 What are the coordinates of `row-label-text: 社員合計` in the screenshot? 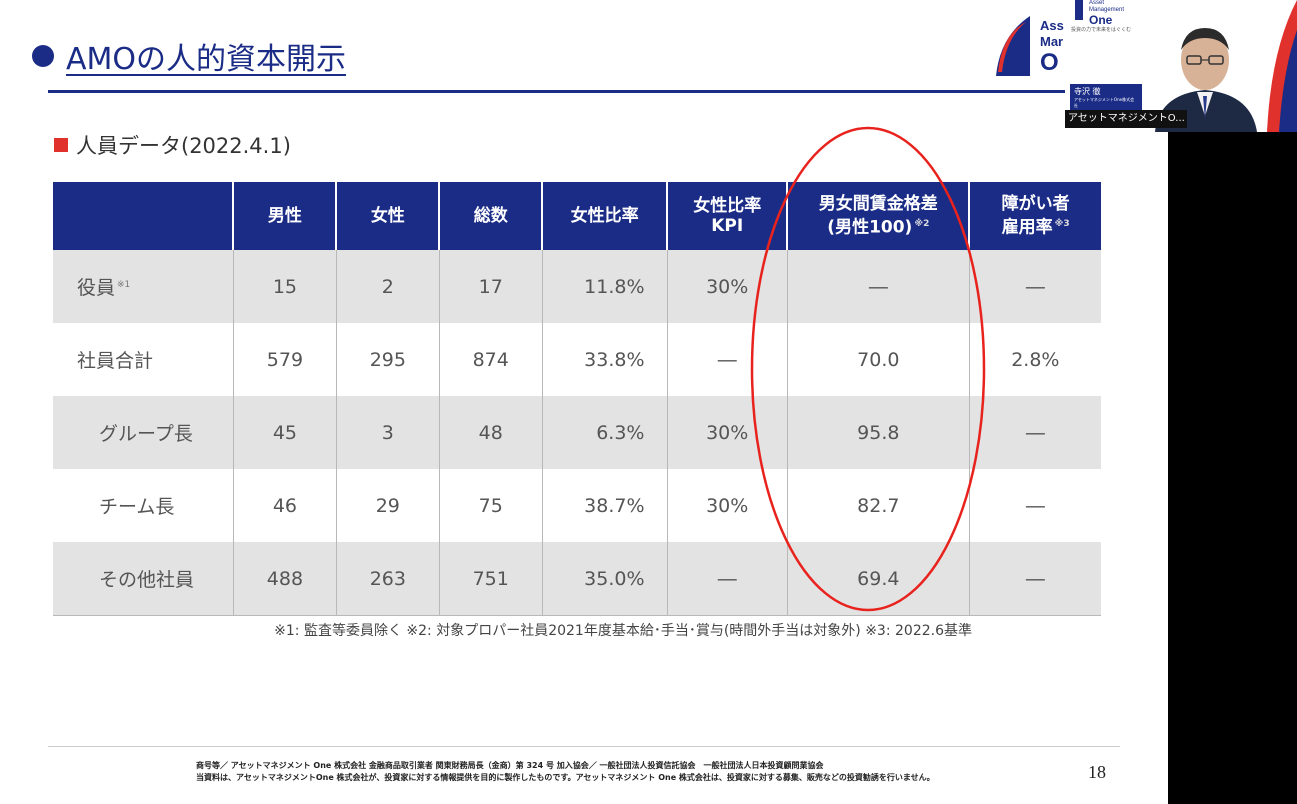 It's located at (115, 361).